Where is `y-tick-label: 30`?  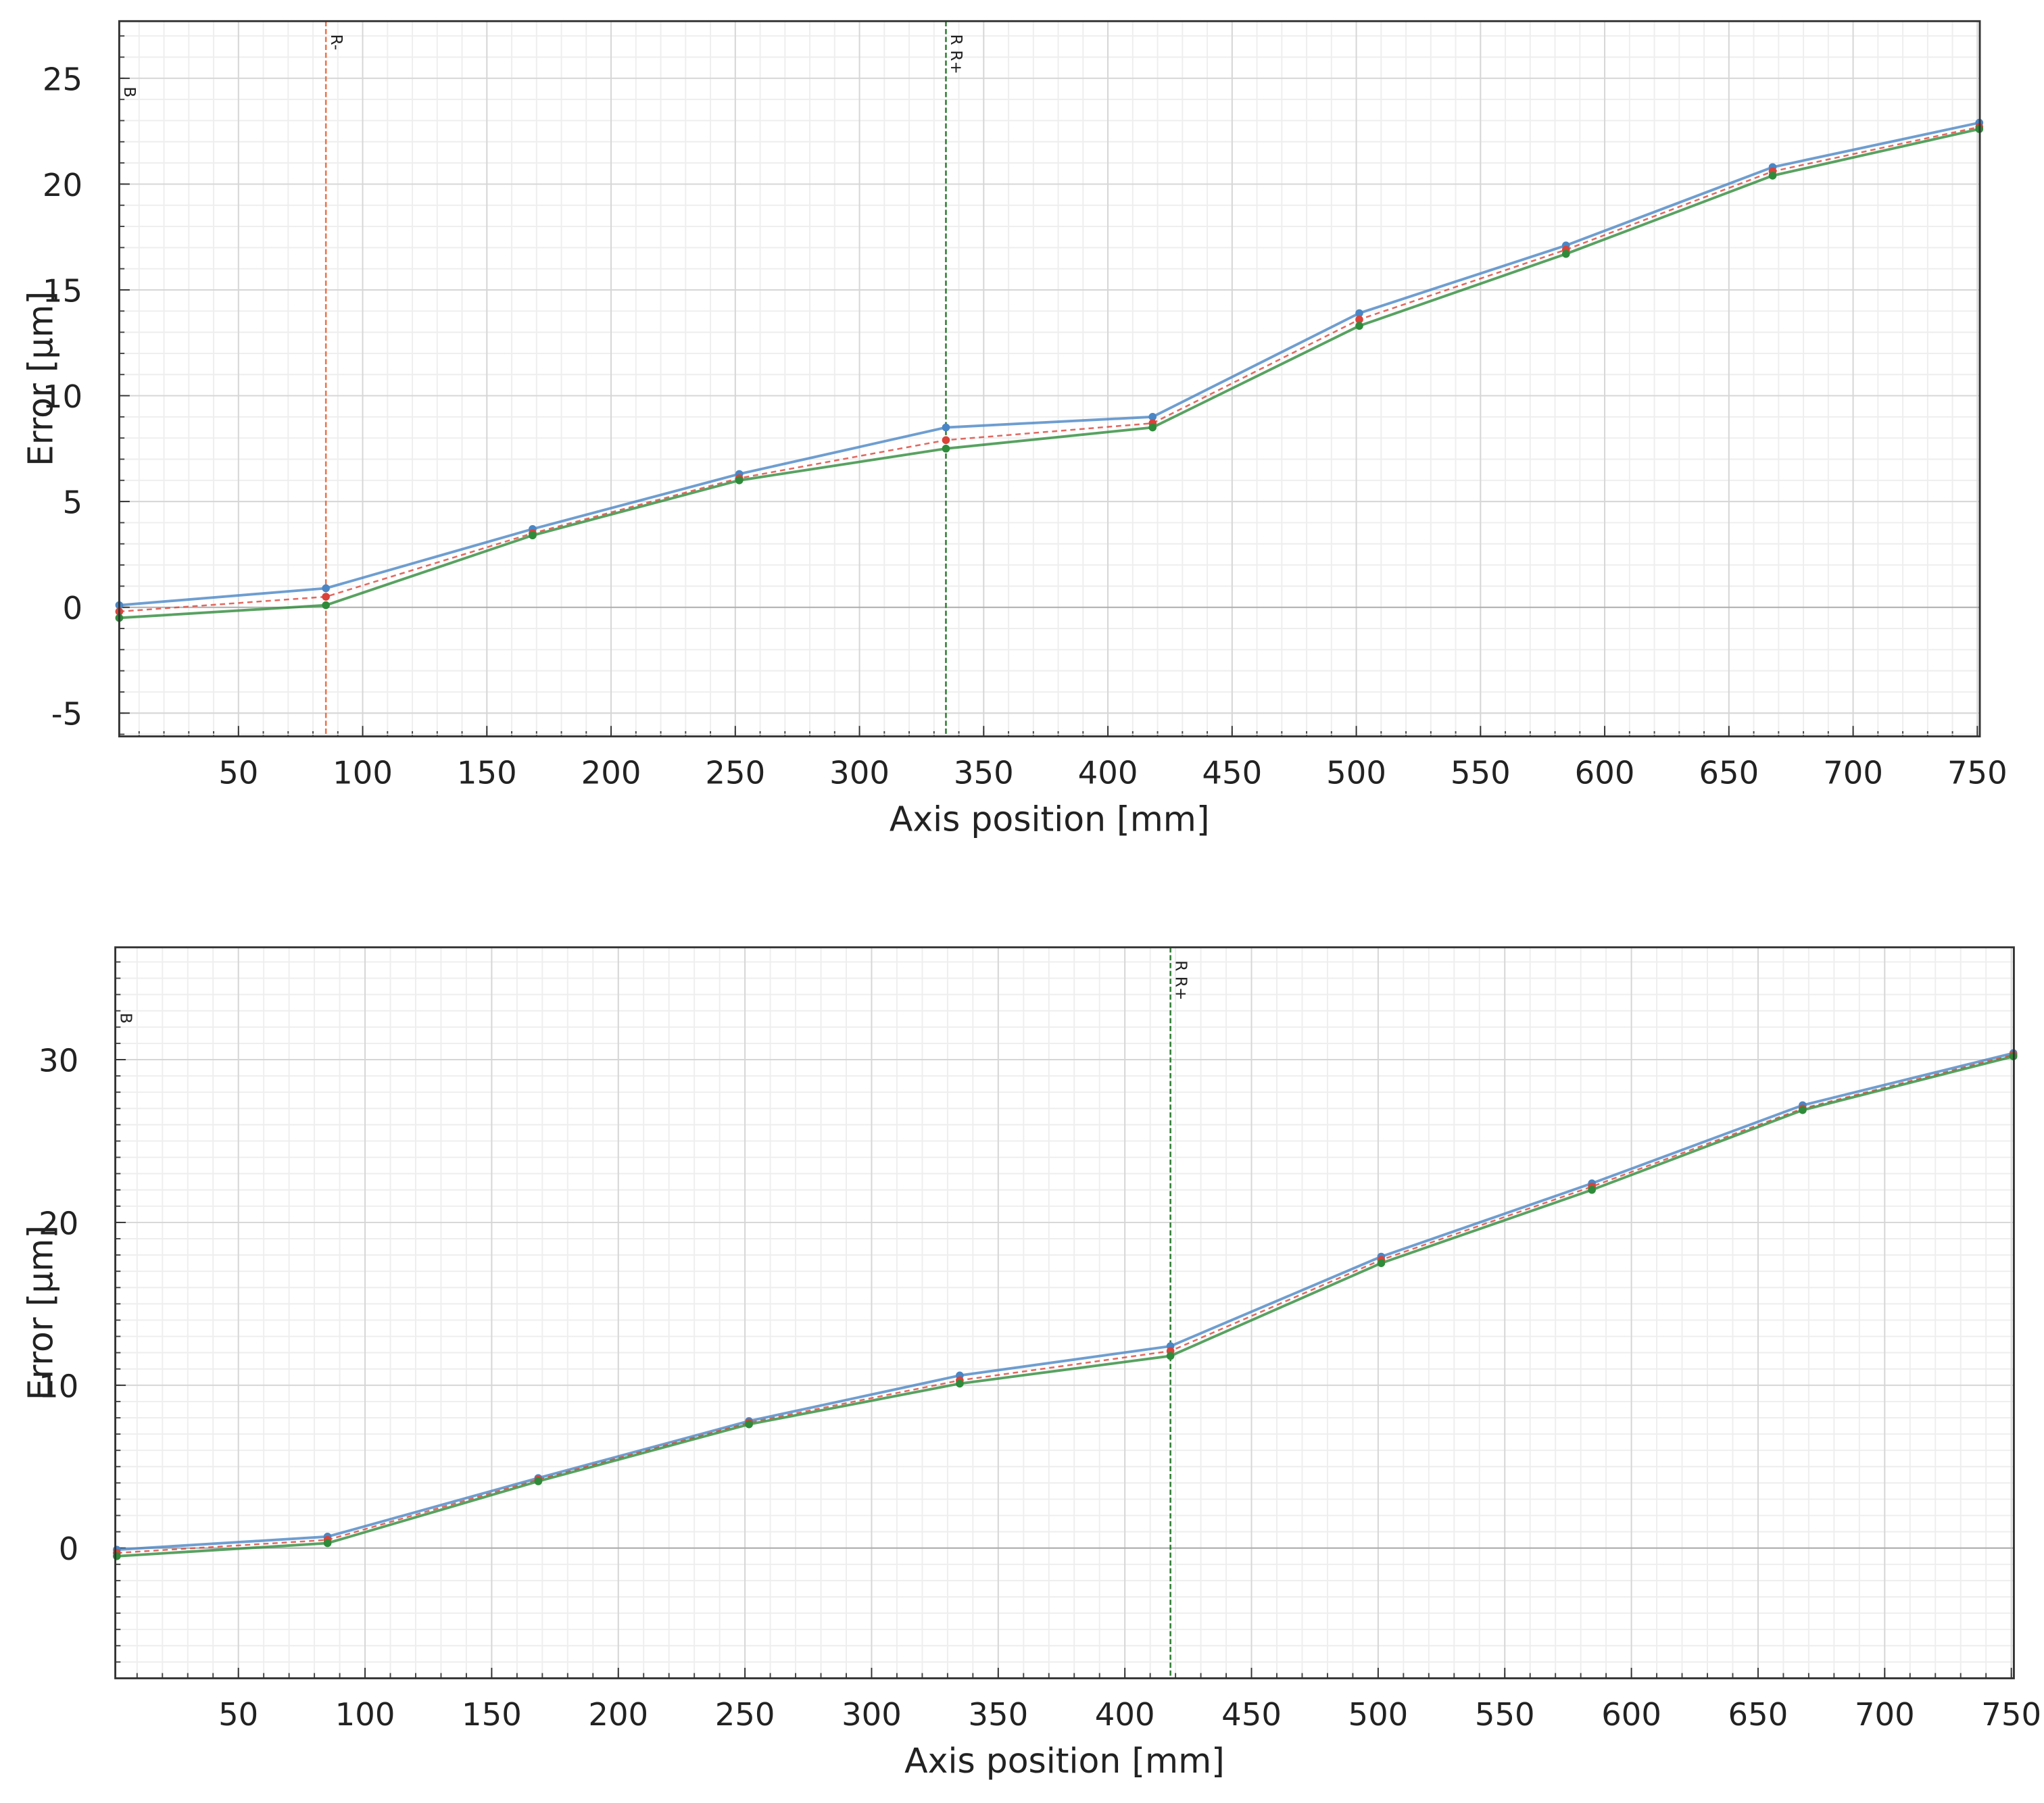
y-tick-label: 30 is located at coordinates (58, 1060).